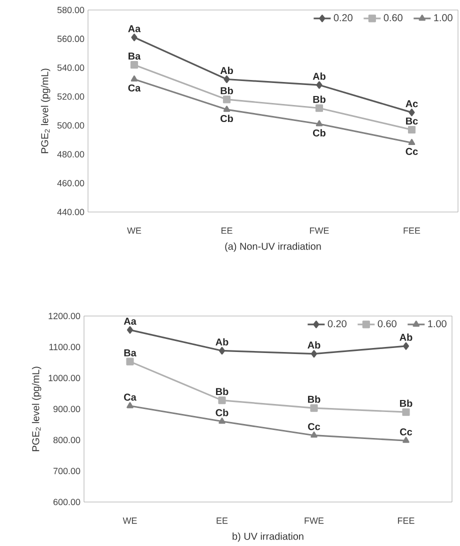 This screenshot has width=460, height=546. I want to click on y-tick-label: 560.00, so click(70, 39).